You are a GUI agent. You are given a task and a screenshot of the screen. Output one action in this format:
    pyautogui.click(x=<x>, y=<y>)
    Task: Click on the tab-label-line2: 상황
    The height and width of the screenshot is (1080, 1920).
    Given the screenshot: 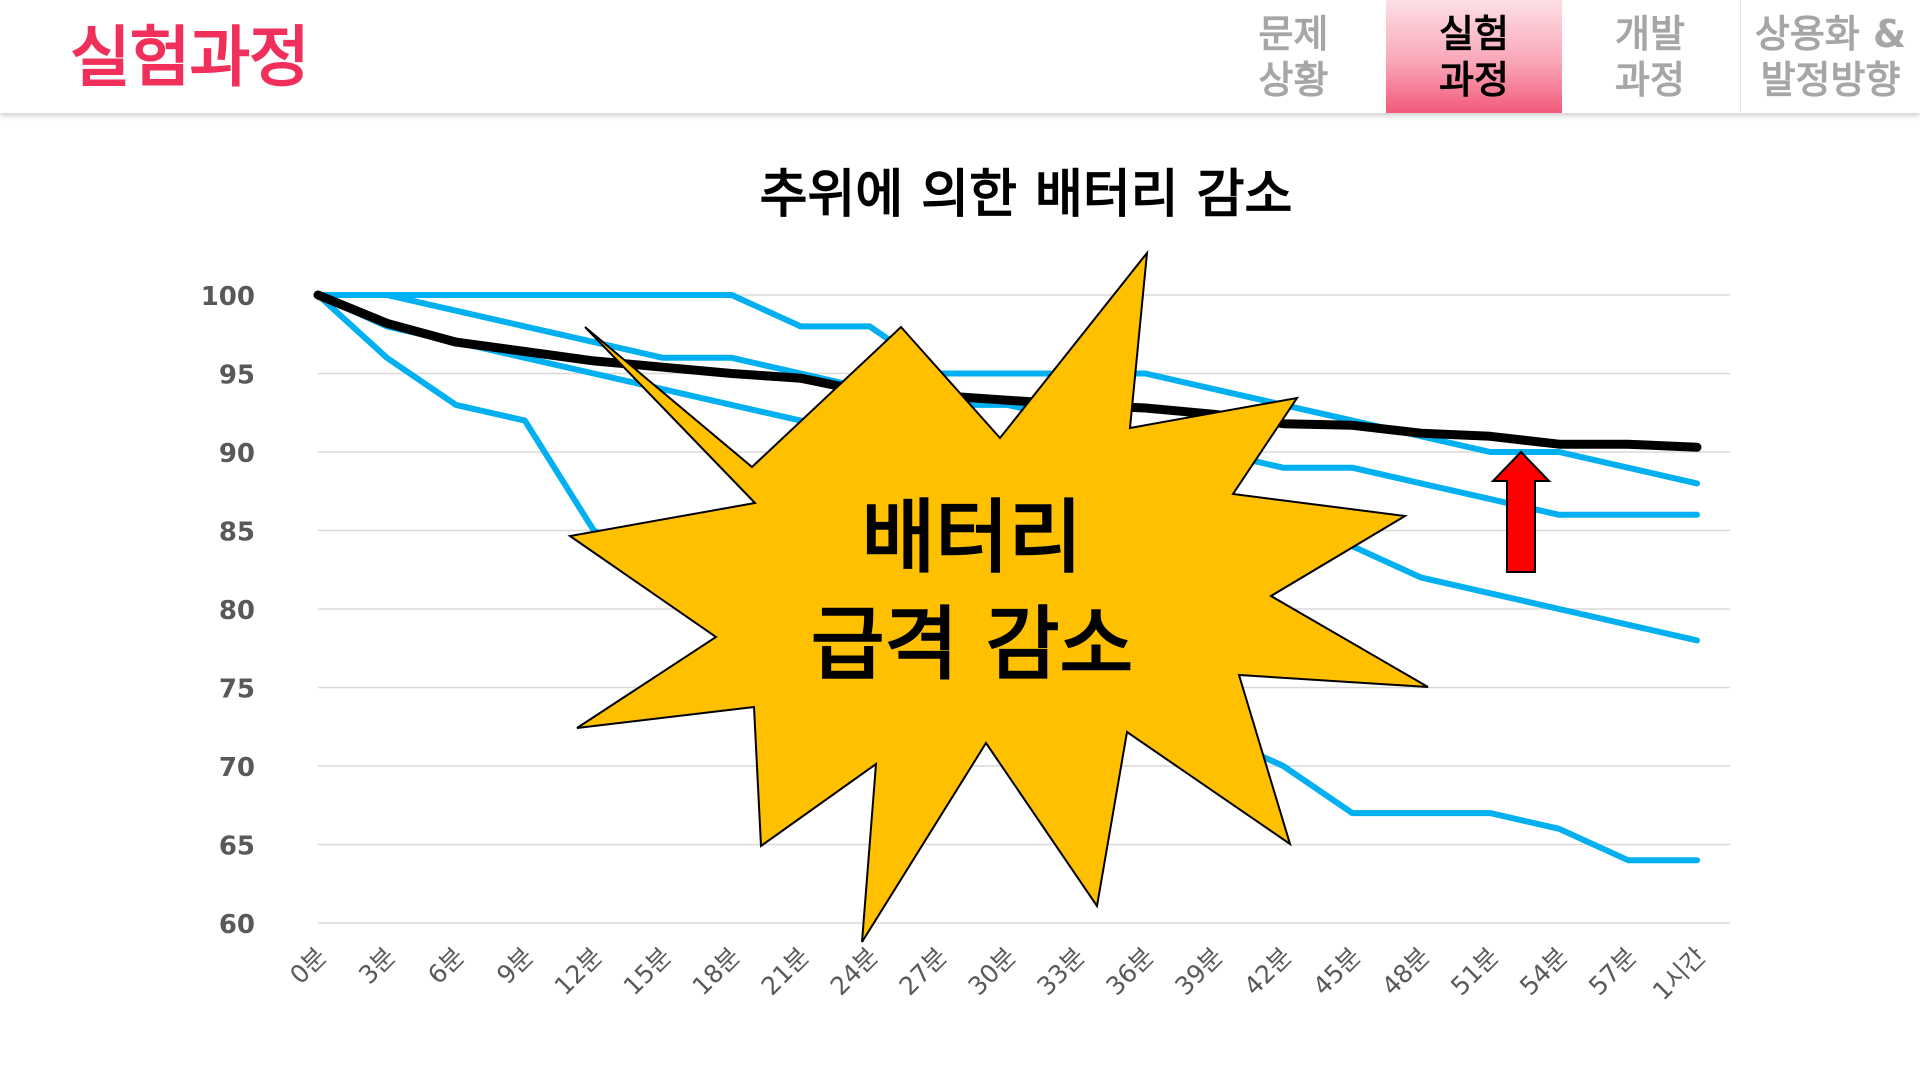 What is the action you would take?
    pyautogui.click(x=1293, y=79)
    